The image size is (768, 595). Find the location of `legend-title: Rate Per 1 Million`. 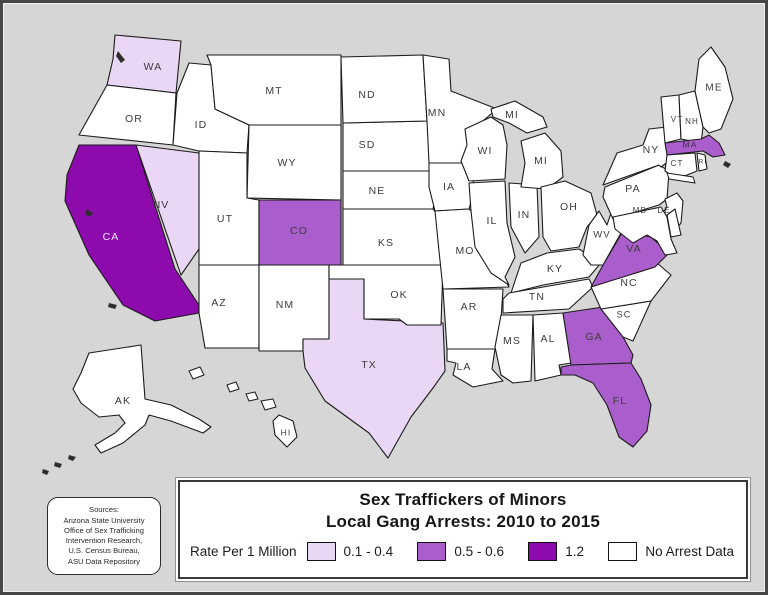

legend-title: Rate Per 1 Million is located at coordinates (243, 551).